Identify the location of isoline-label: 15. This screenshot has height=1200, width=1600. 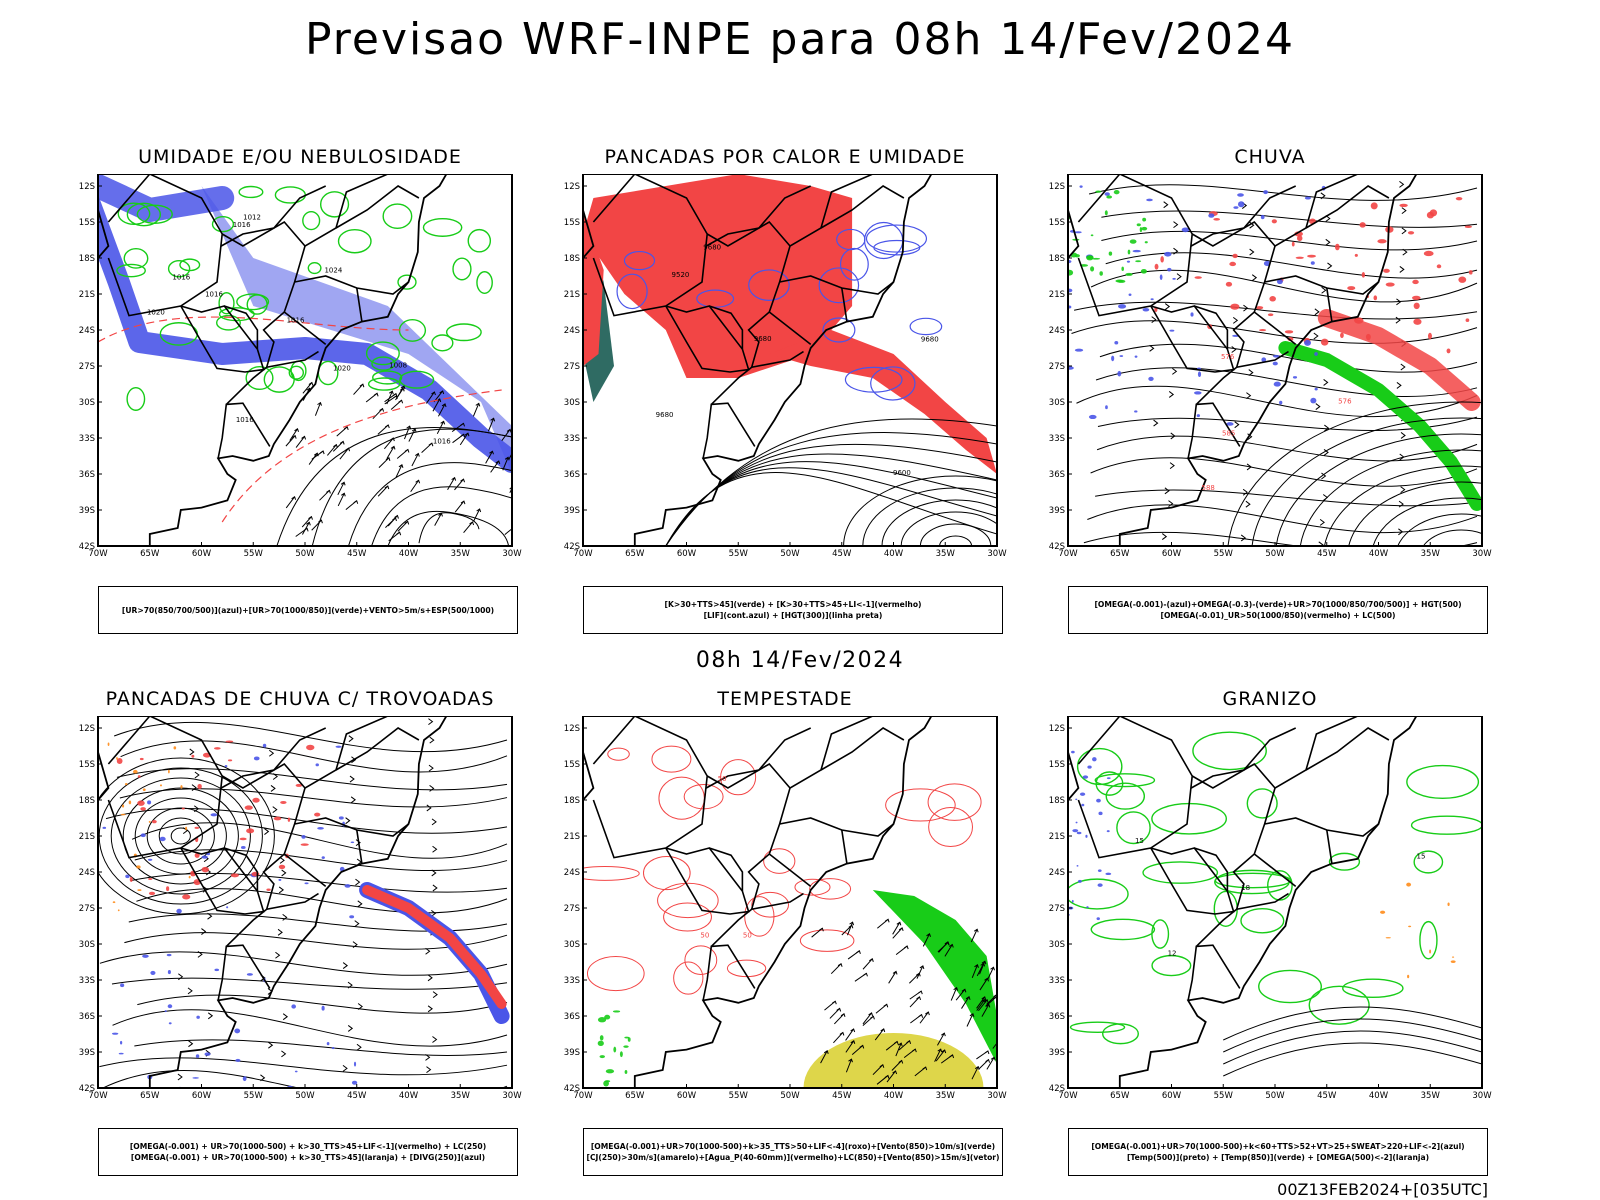
(1420, 856).